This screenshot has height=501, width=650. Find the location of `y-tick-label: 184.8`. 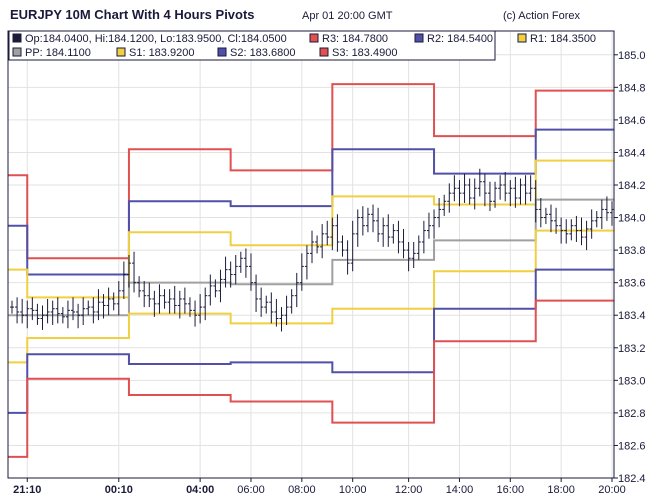

y-tick-label: 184.8 is located at coordinates (632, 88).